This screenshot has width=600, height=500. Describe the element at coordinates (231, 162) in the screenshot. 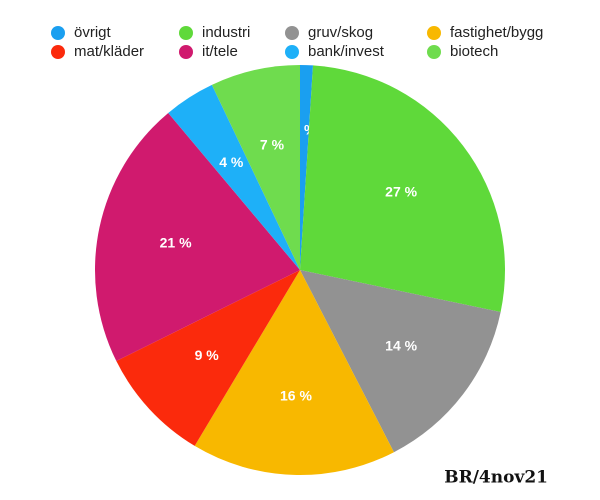

I see `data-label: 4 %` at that location.